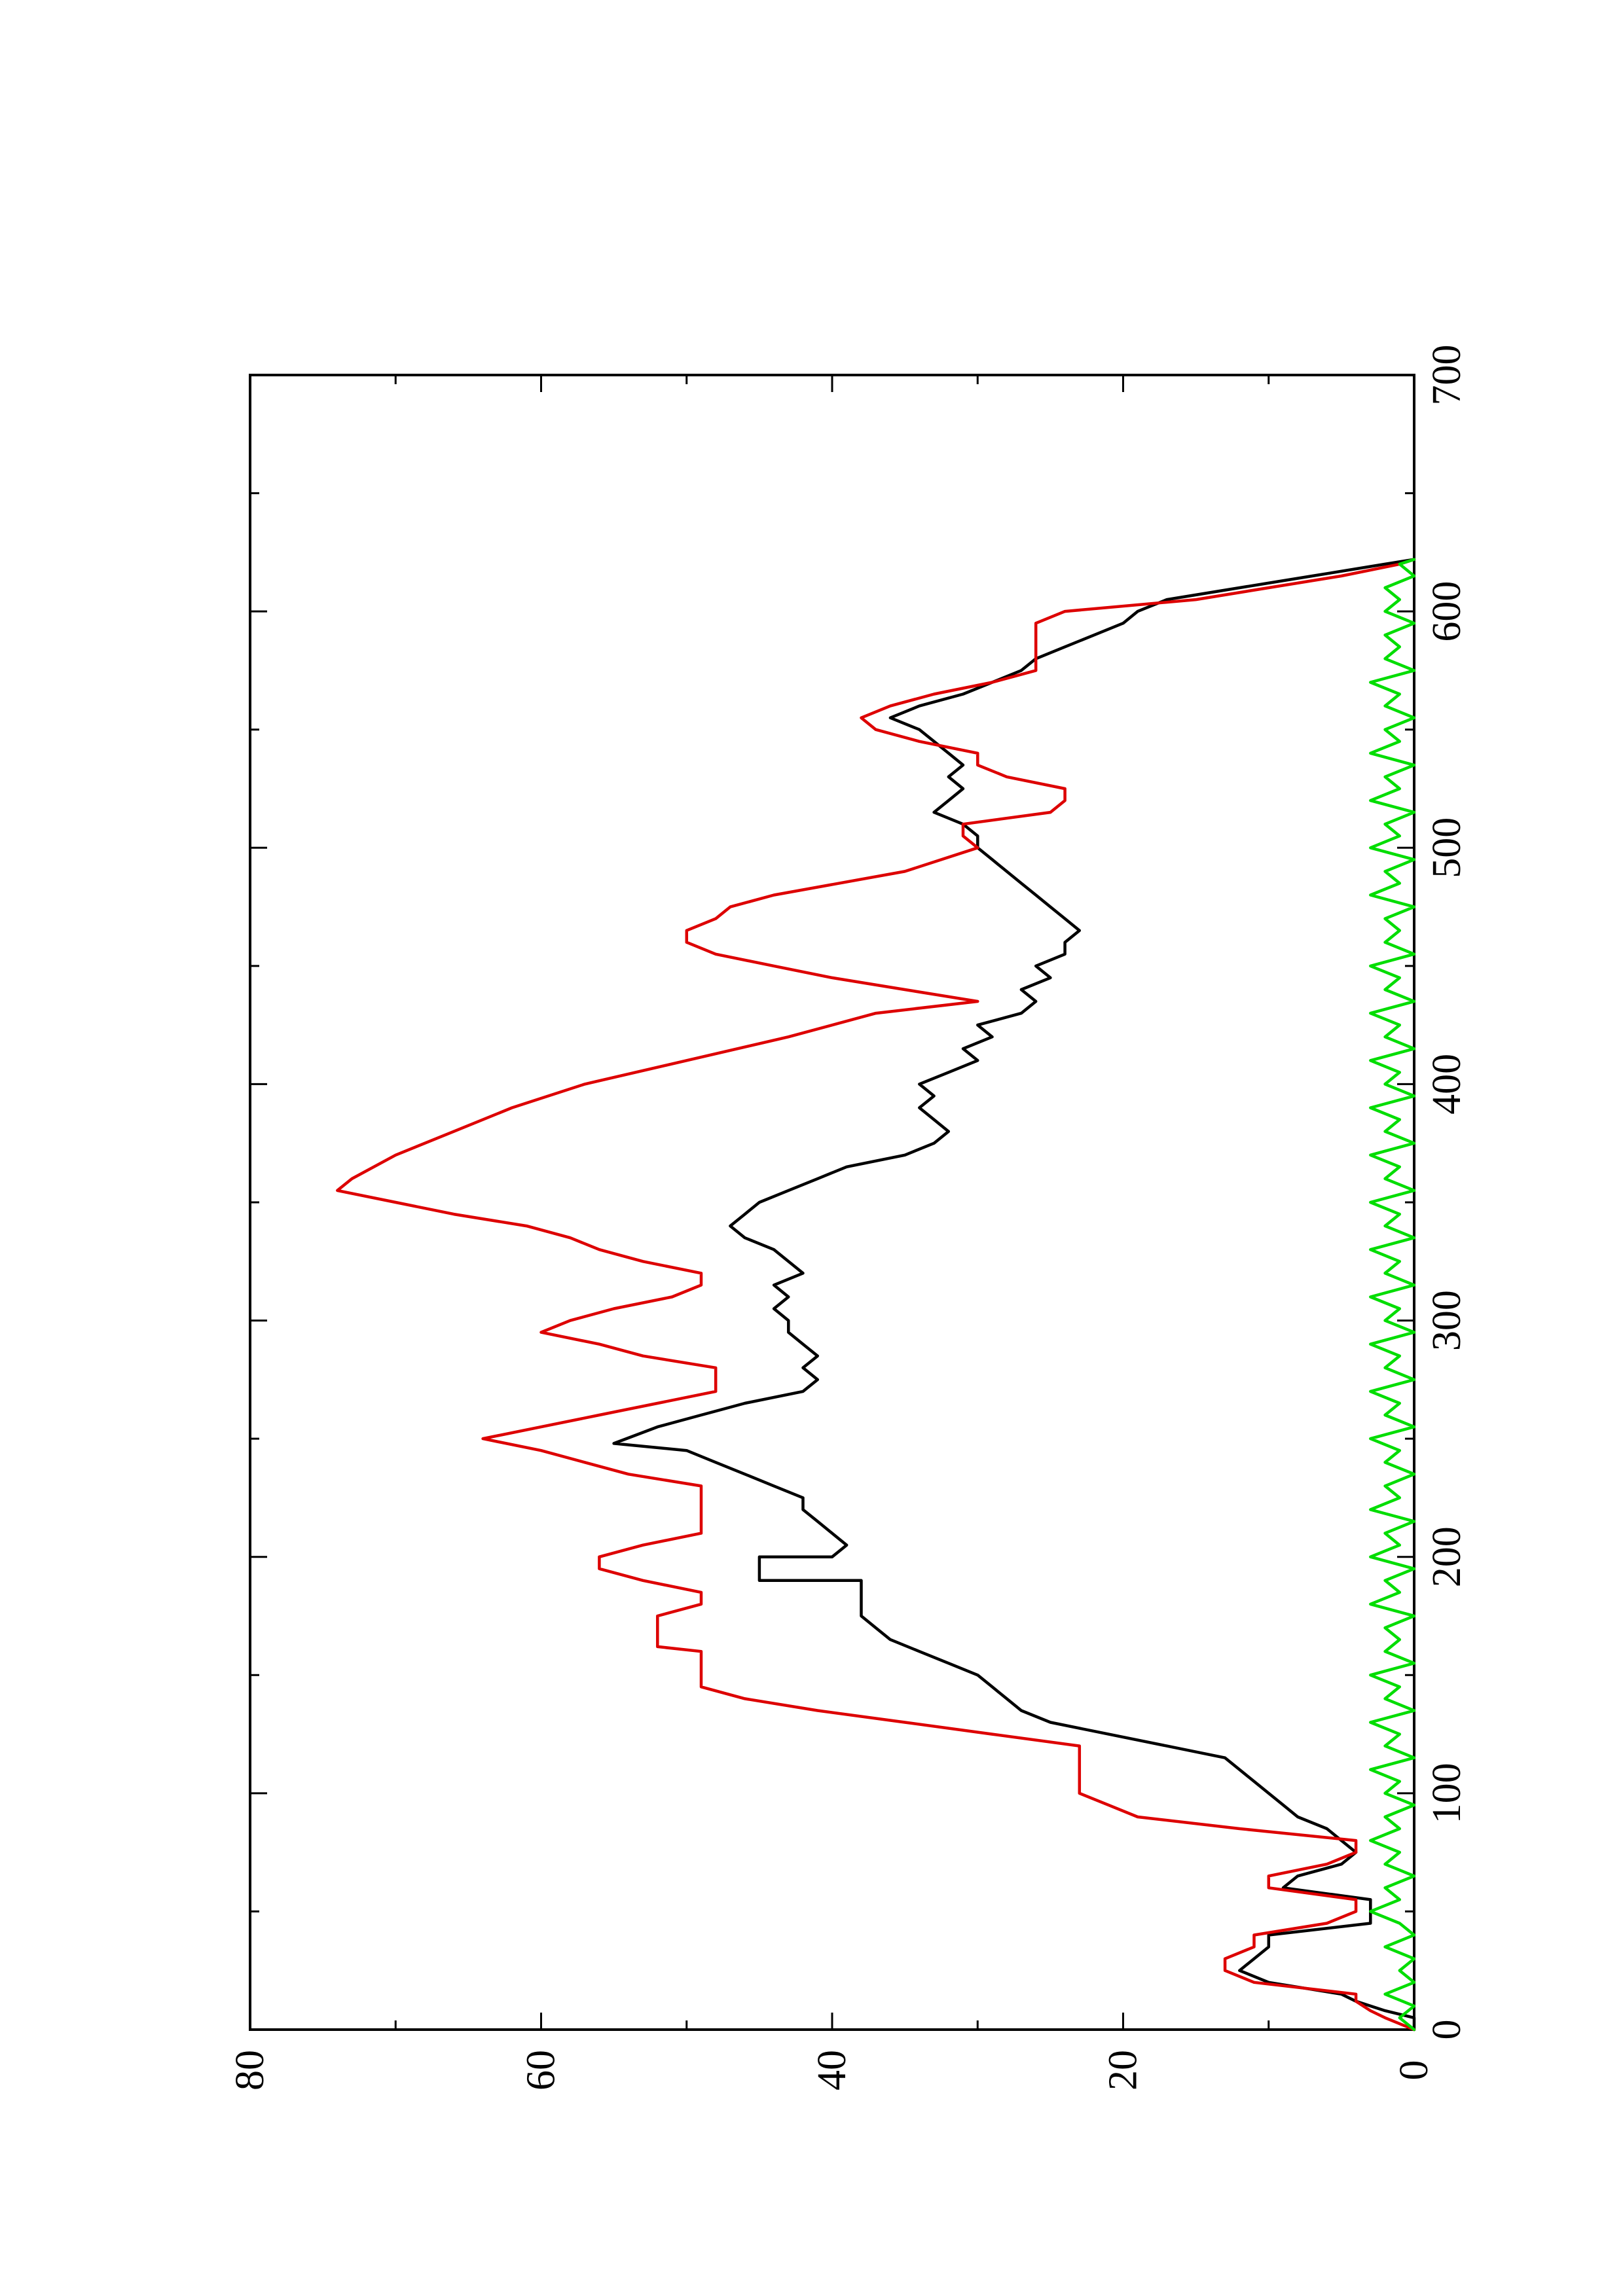 This screenshot has height=2296, width=1623. I want to click on x-tick-label: 200, so click(1447, 1556).